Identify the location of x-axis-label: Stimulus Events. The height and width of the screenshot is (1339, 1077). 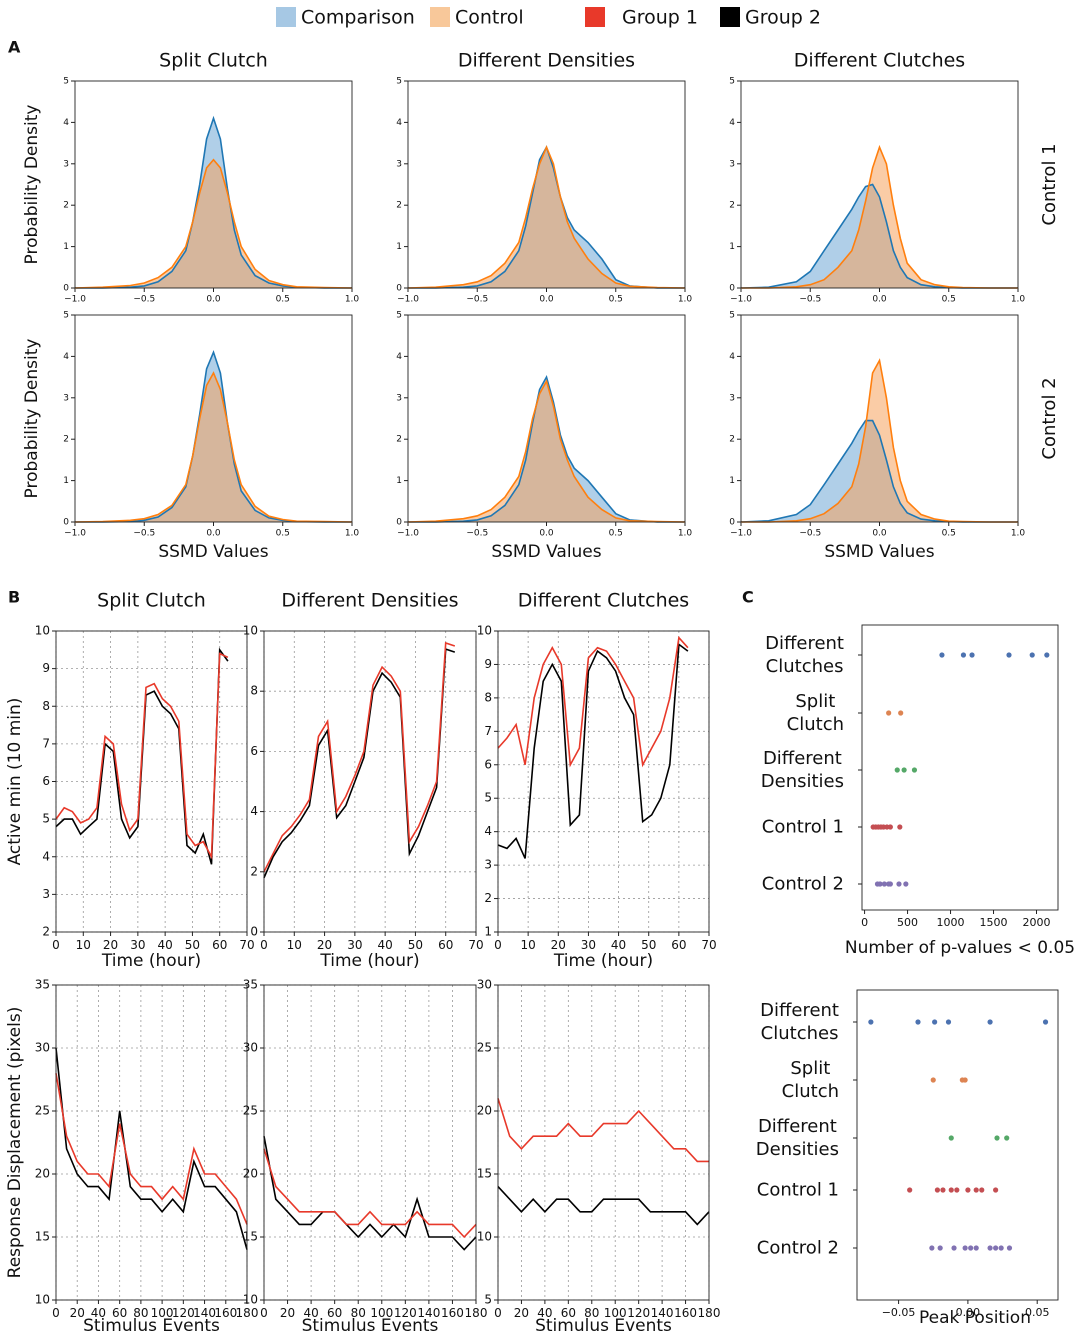
(370, 1326).